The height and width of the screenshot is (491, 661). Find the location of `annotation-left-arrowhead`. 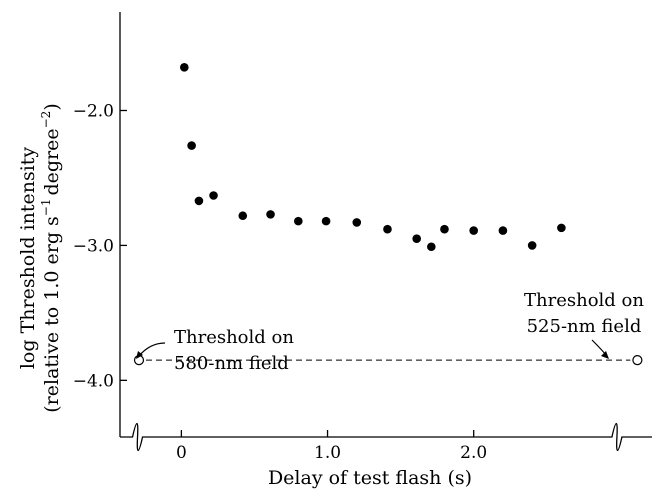

annotation-left-arrowhead is located at coordinates (139, 355).